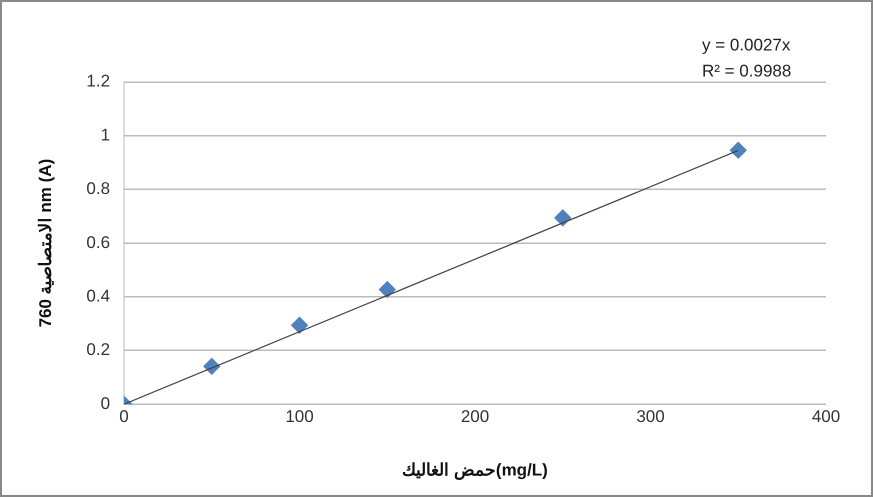 The height and width of the screenshot is (497, 873). Describe the element at coordinates (826, 416) in the screenshot. I see `x-tick-label: 400` at that location.